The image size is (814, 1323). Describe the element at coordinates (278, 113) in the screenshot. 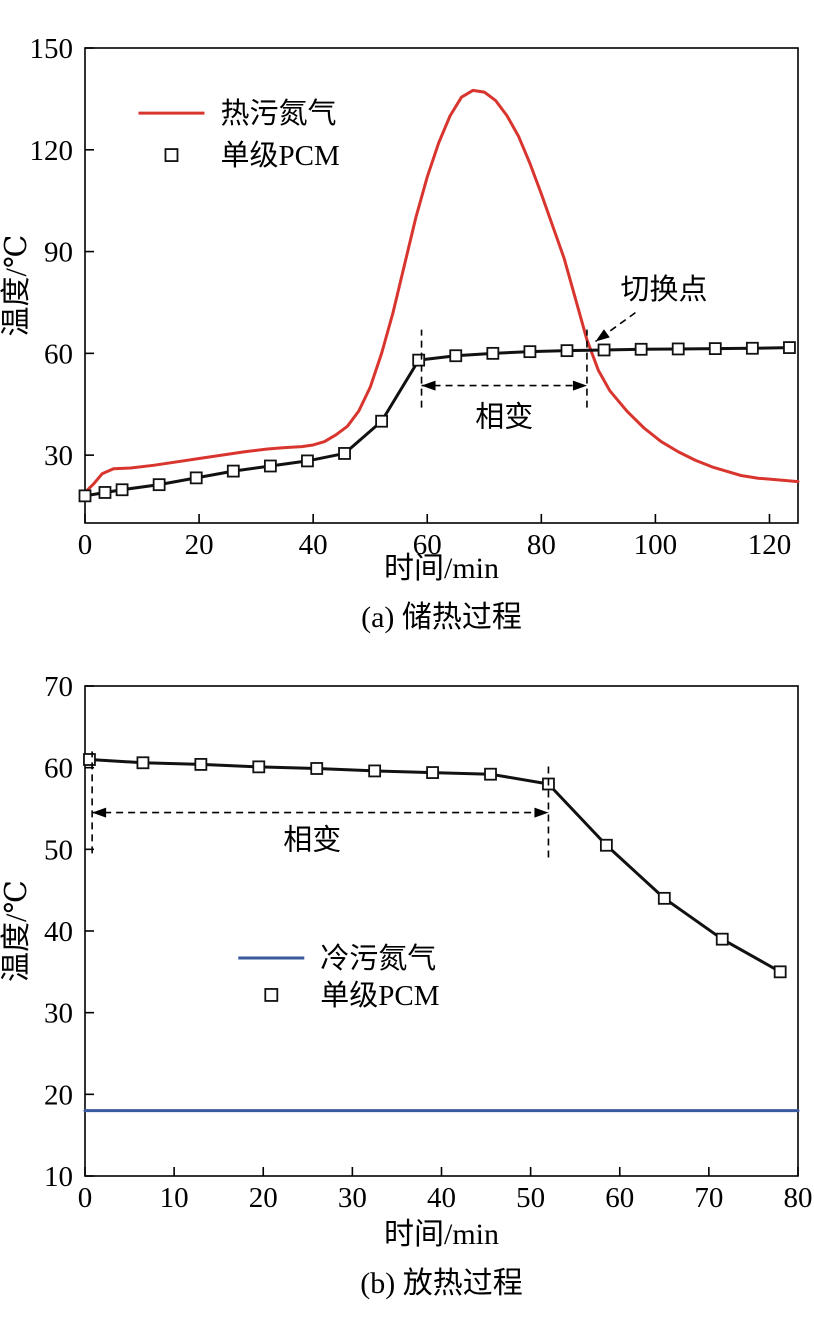

I see `svg-text: 热污氮气` at that location.